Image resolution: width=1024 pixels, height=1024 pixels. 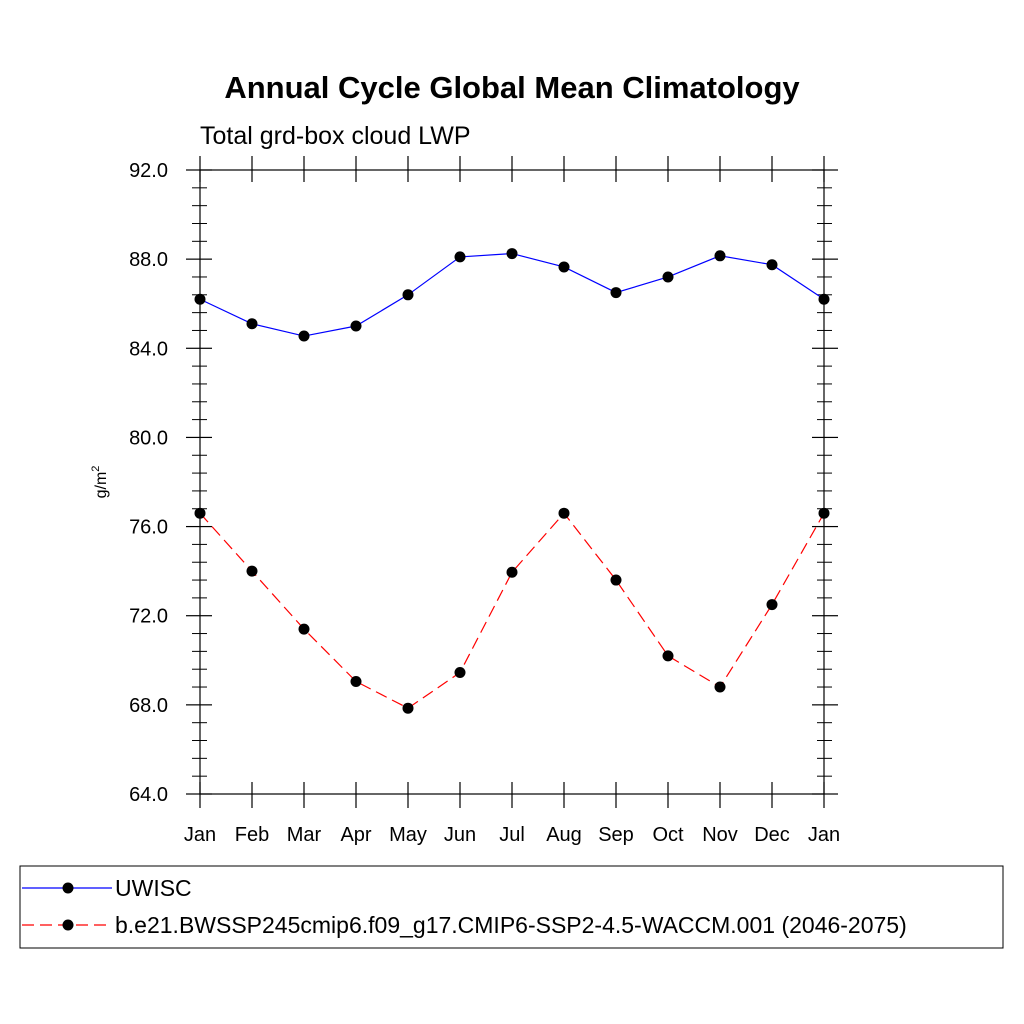 I want to click on legend-box, so click(x=511, y=907).